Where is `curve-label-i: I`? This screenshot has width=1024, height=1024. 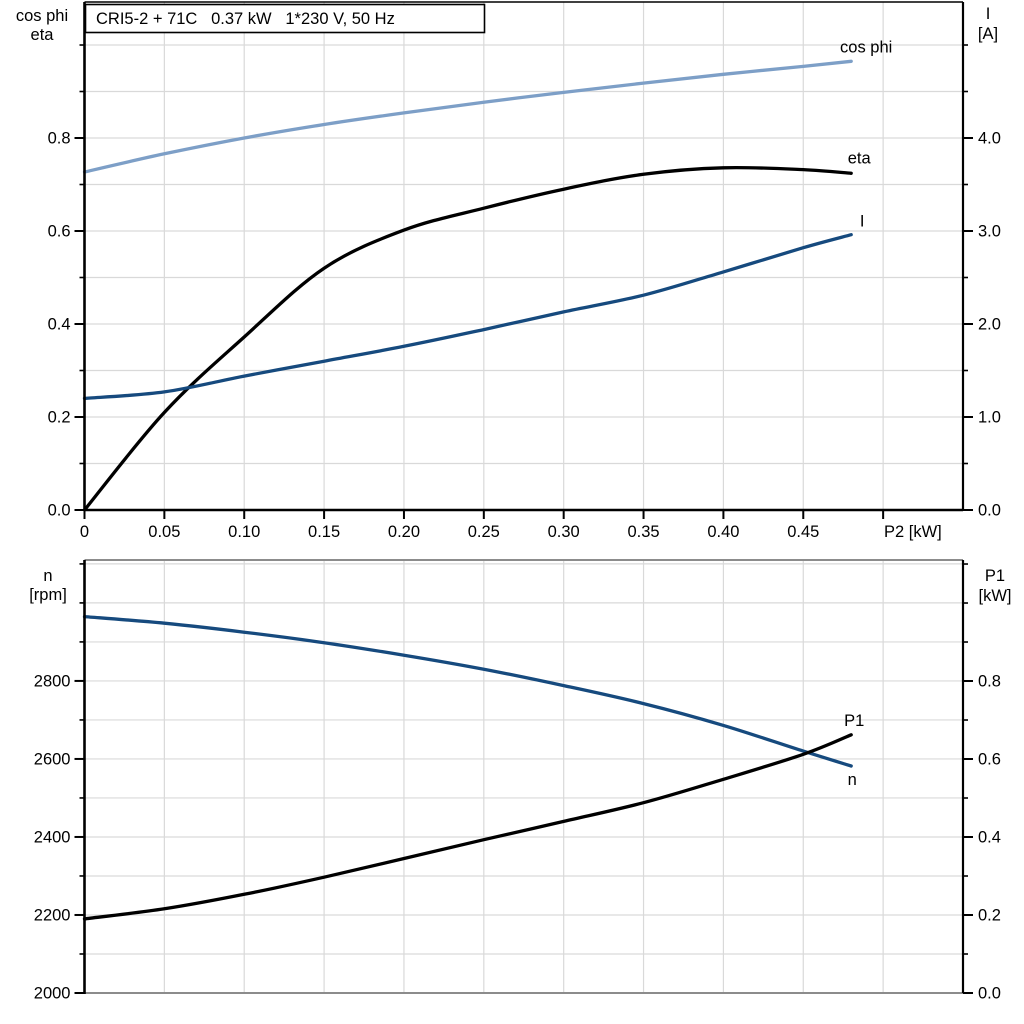 curve-label-i: I is located at coordinates (862, 222).